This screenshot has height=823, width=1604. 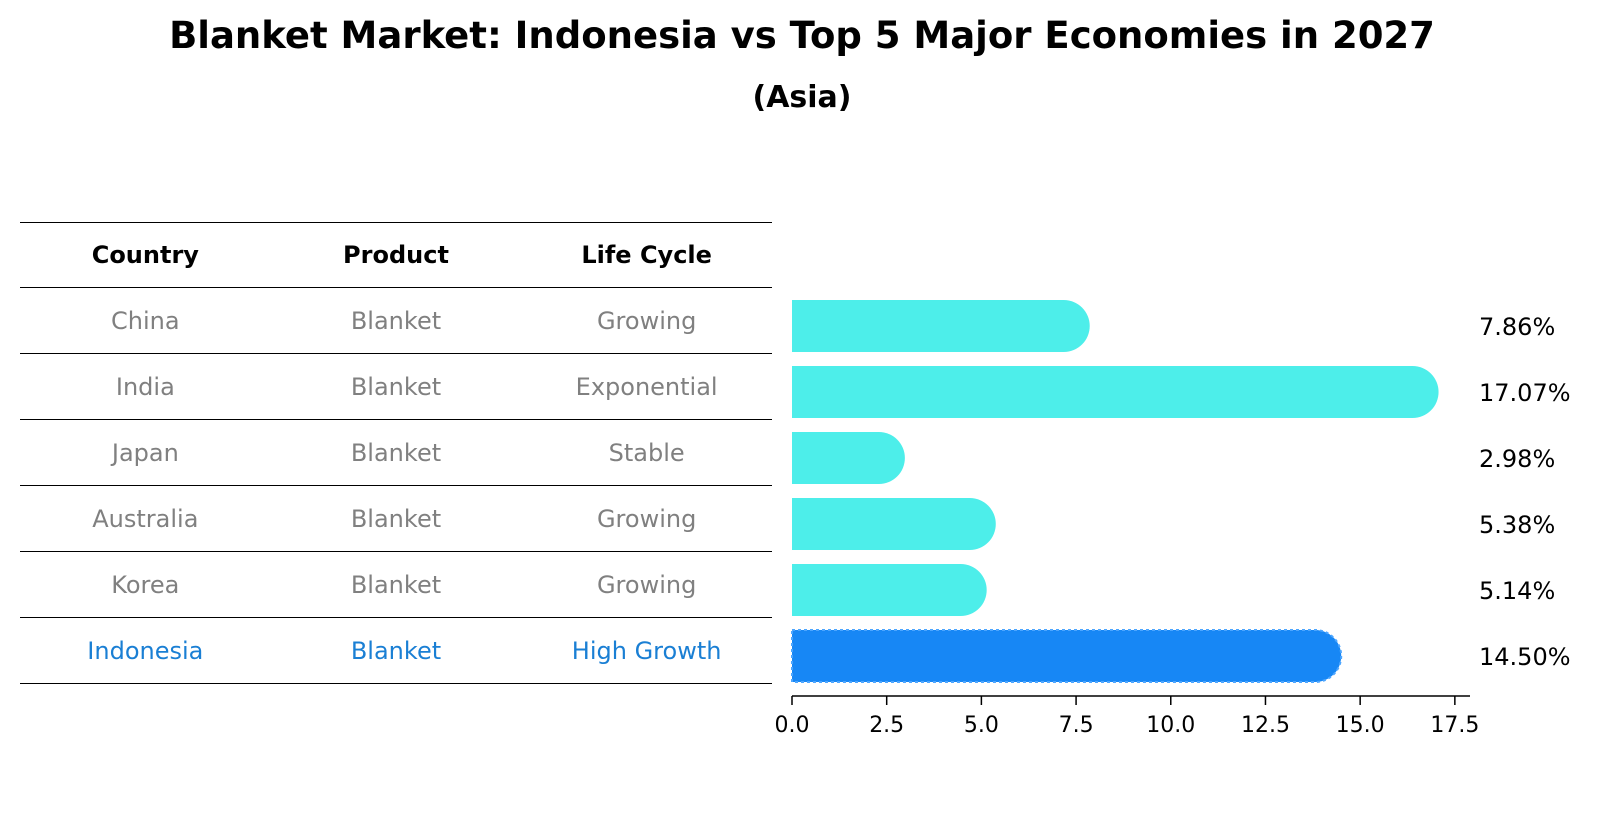 I want to click on cell-life-cycle: Exponential, so click(x=646, y=386).